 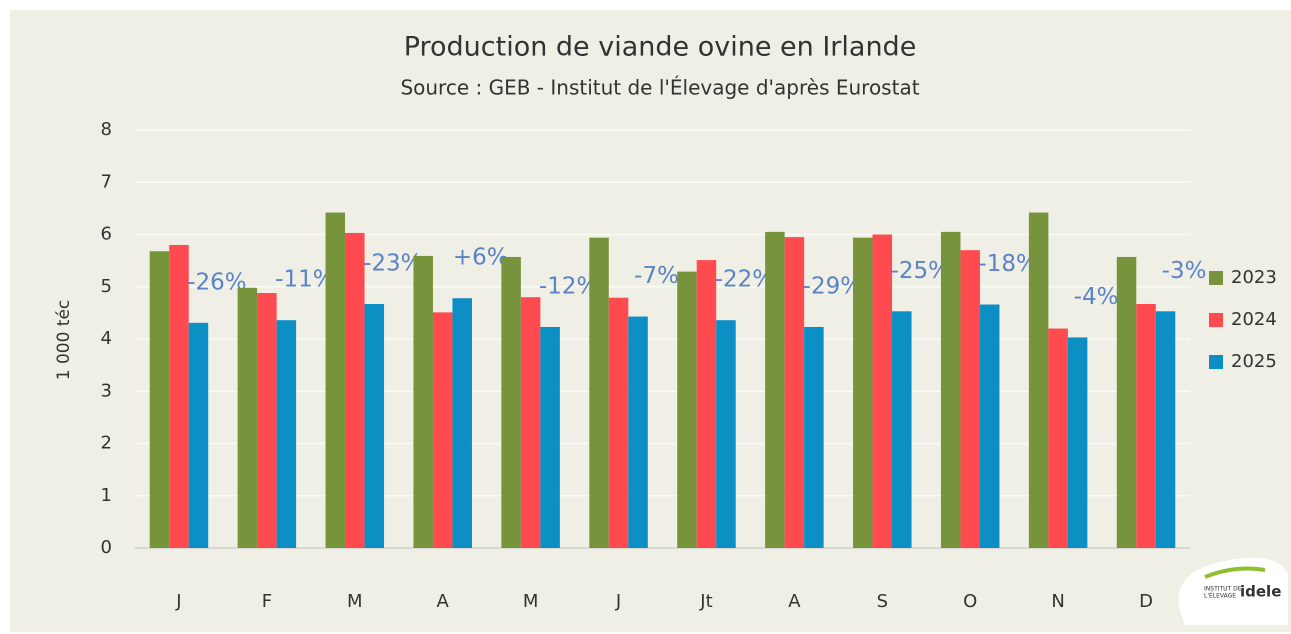 What do you see at coordinates (660, 47) in the screenshot?
I see `chart-title: Production de viande ovine en Irlande` at bounding box center [660, 47].